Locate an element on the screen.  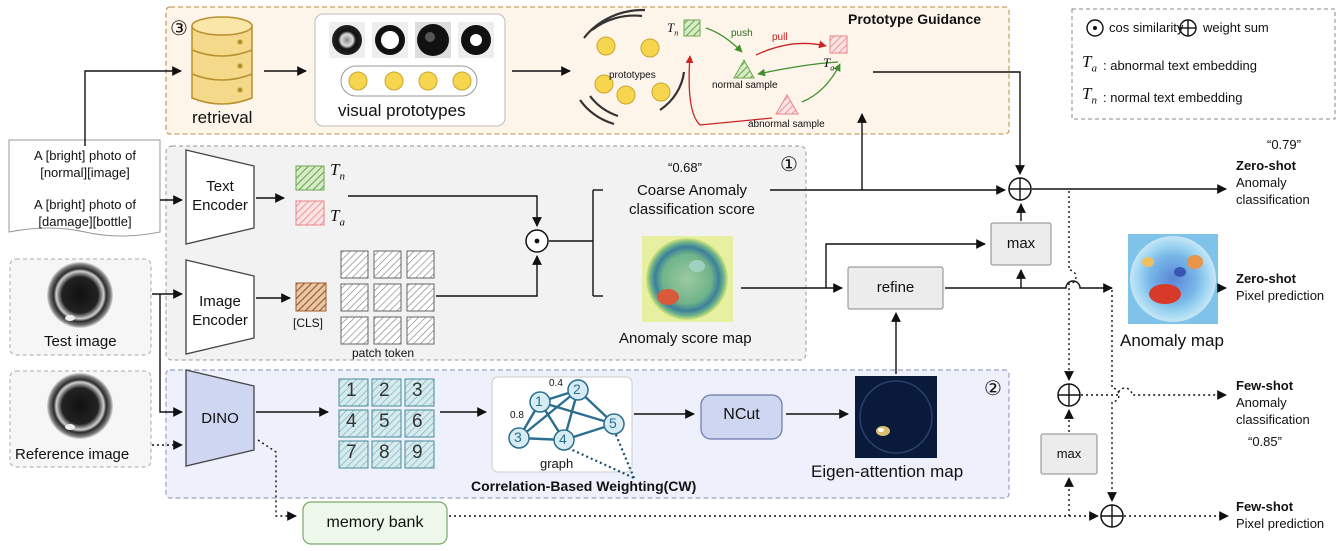
dino-label: DINO is located at coordinates (220, 418).